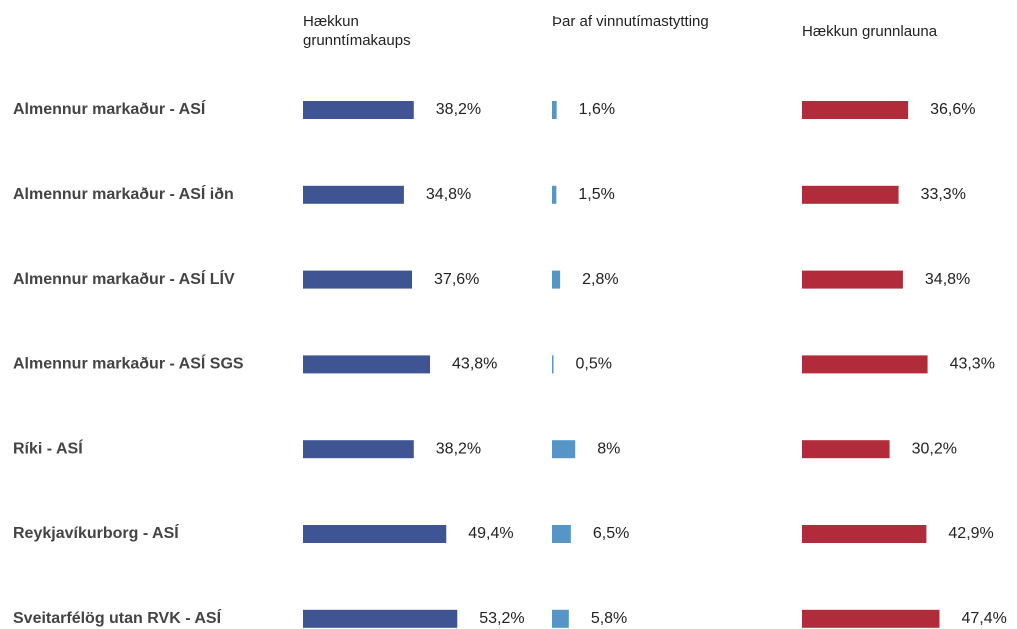 The height and width of the screenshot is (629, 1017). I want to click on value-label: 1,6%, so click(597, 109).